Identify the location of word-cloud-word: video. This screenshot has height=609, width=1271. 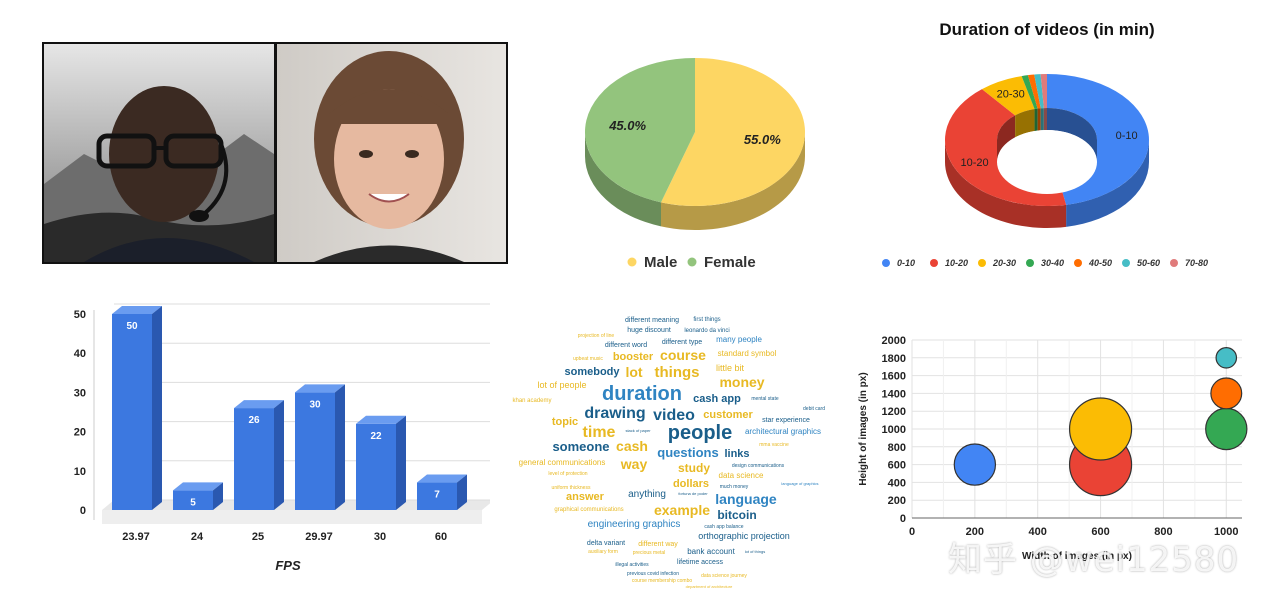
(674, 415).